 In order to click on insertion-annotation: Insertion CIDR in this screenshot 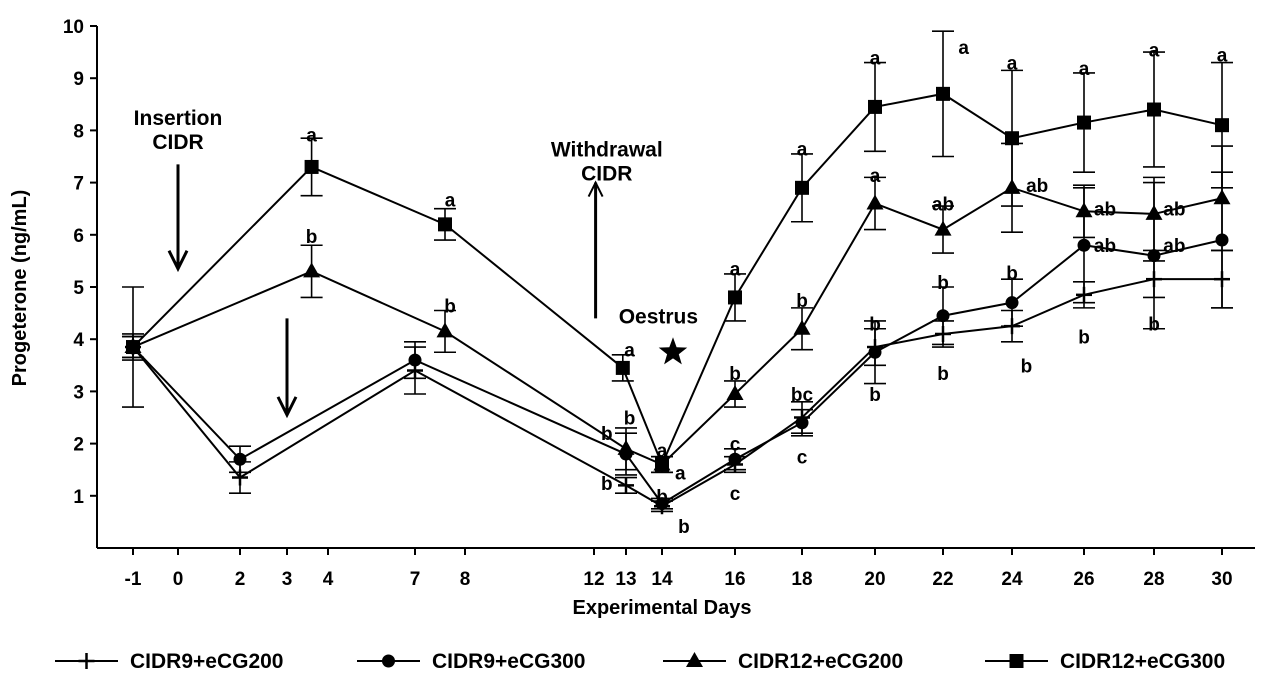, I will do `click(178, 130)`.